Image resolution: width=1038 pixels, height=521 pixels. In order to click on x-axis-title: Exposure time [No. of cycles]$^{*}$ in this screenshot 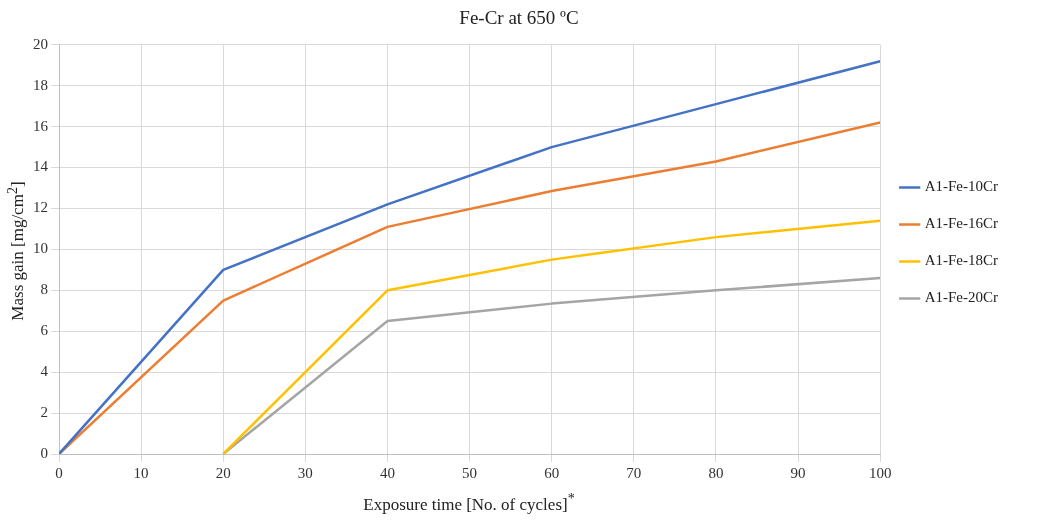, I will do `click(469, 502)`.